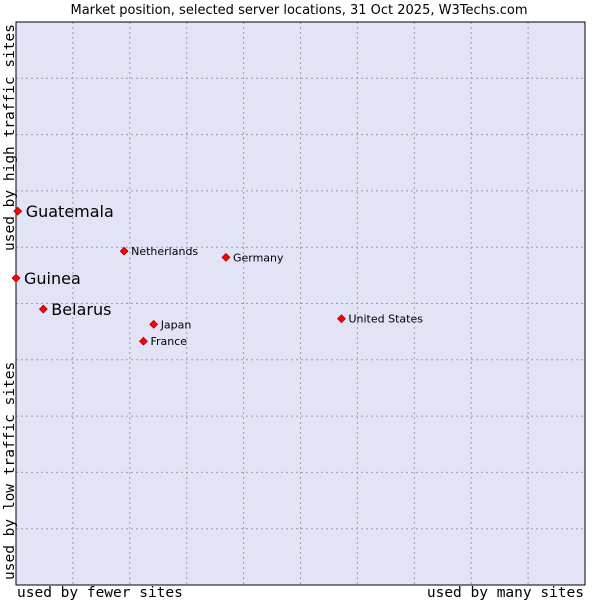 This screenshot has height=600, width=600. What do you see at coordinates (164, 251) in the screenshot?
I see `point-label-netherlands: Netherlands` at bounding box center [164, 251].